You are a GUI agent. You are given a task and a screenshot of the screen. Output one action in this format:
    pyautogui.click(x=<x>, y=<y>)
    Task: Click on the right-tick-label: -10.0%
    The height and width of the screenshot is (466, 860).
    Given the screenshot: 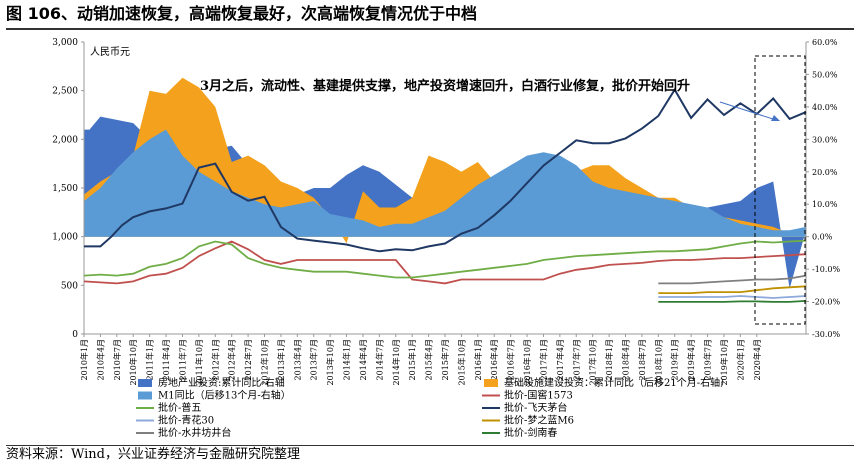 What is the action you would take?
    pyautogui.click(x=826, y=269)
    